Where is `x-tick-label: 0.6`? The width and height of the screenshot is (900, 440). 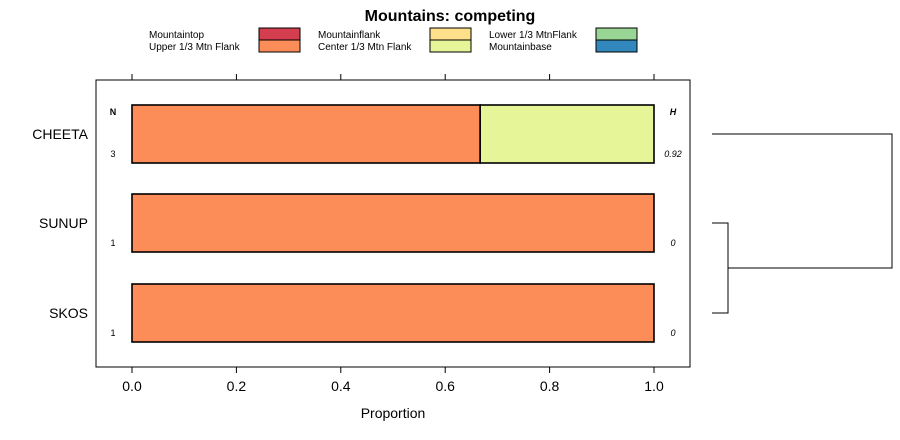 x-tick-label: 0.6 is located at coordinates (445, 386).